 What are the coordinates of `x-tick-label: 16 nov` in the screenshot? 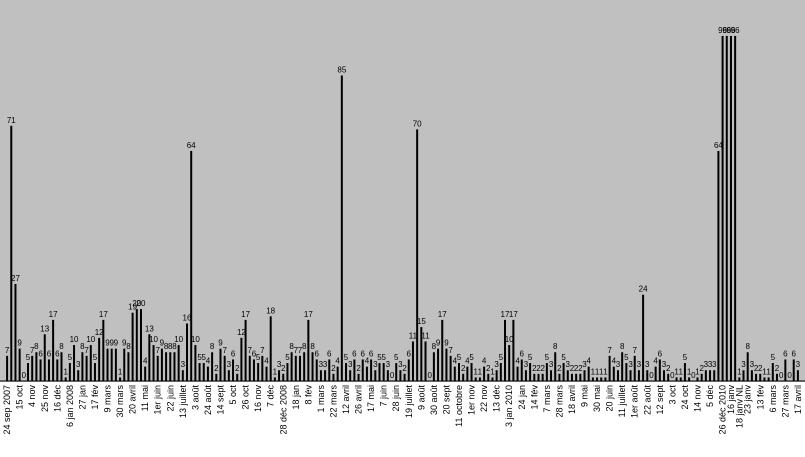 It's located at (258, 399).